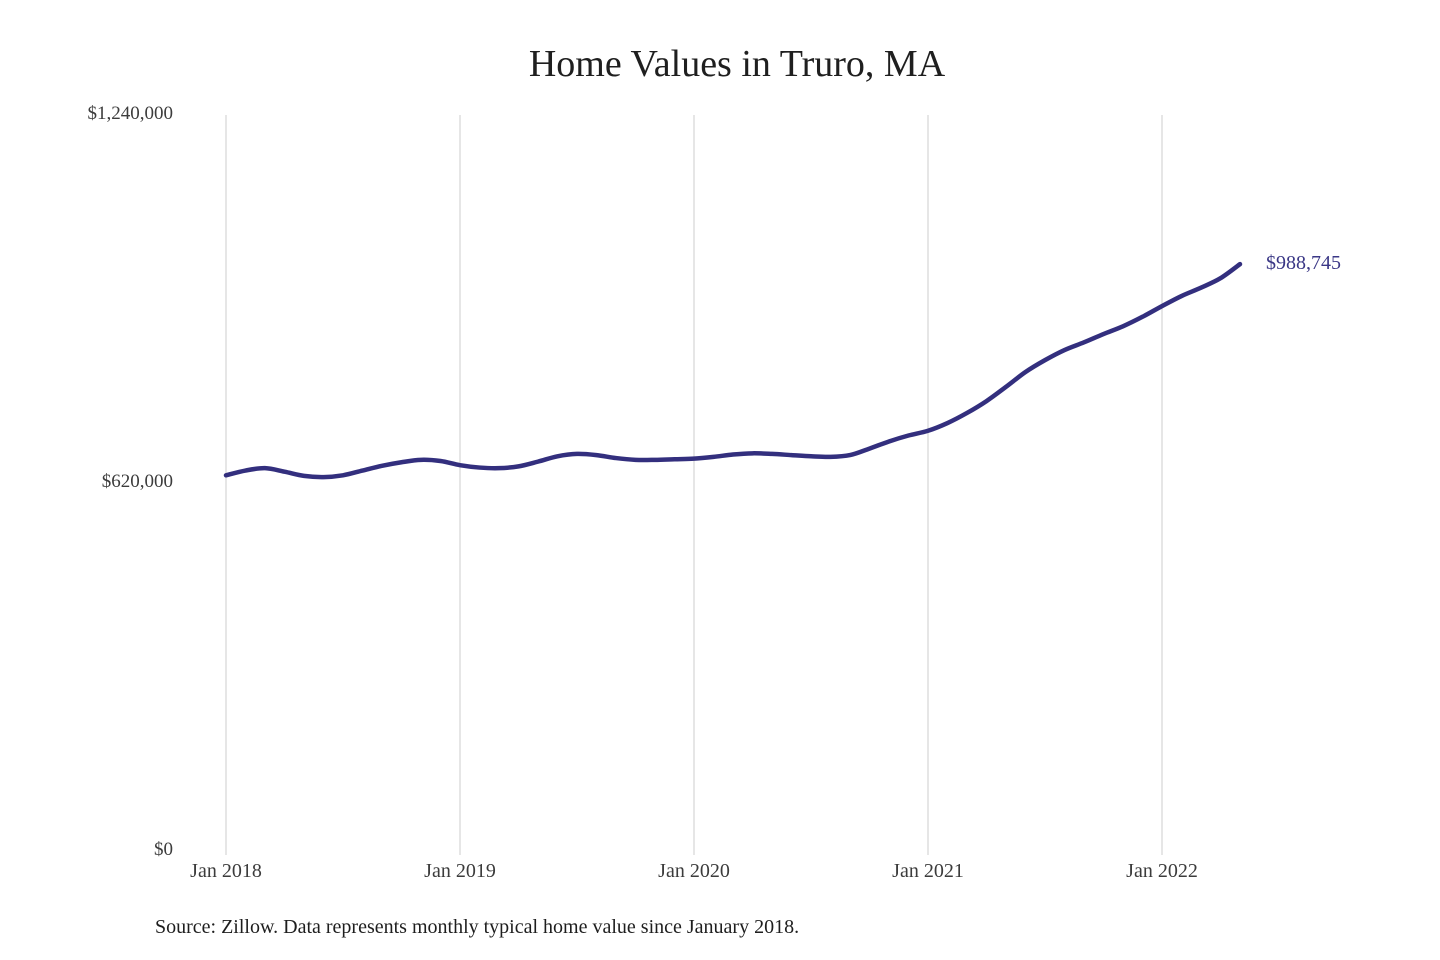 This screenshot has width=1440, height=960. What do you see at coordinates (460, 871) in the screenshot?
I see `x-tick-label: Jan 2019` at bounding box center [460, 871].